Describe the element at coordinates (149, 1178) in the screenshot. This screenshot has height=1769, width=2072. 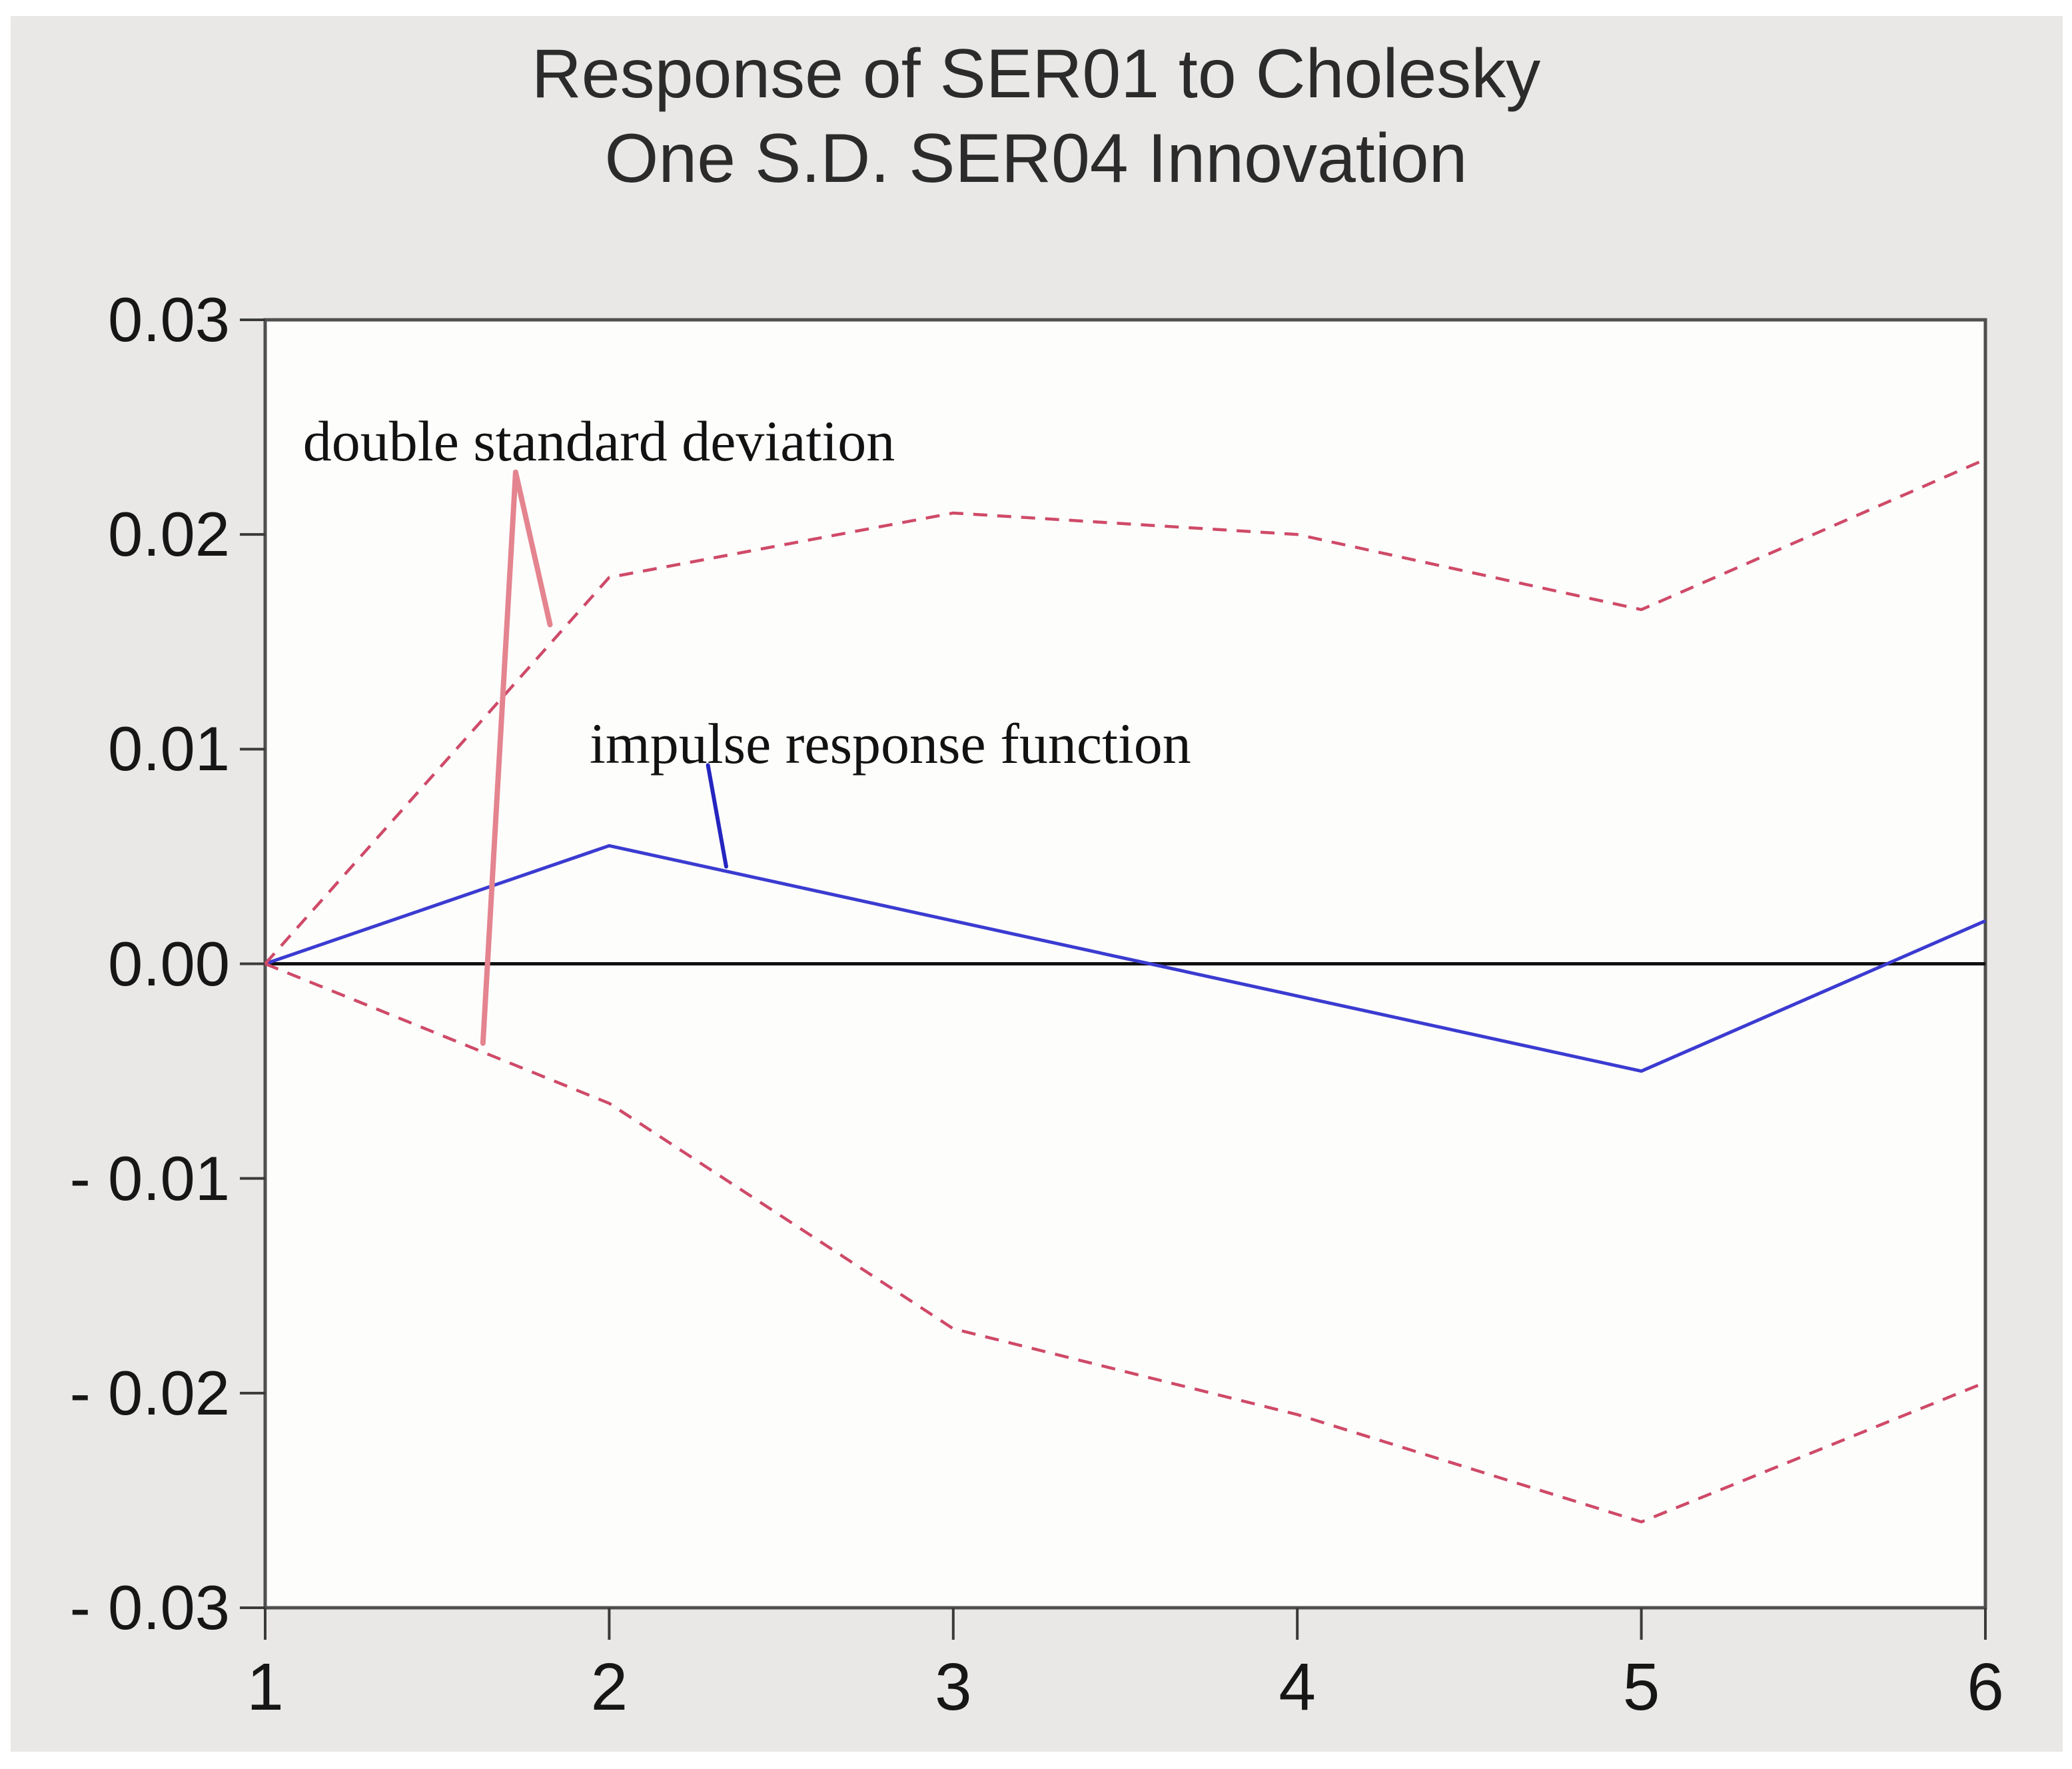
I see `y-axis-label: - 0.01` at that location.